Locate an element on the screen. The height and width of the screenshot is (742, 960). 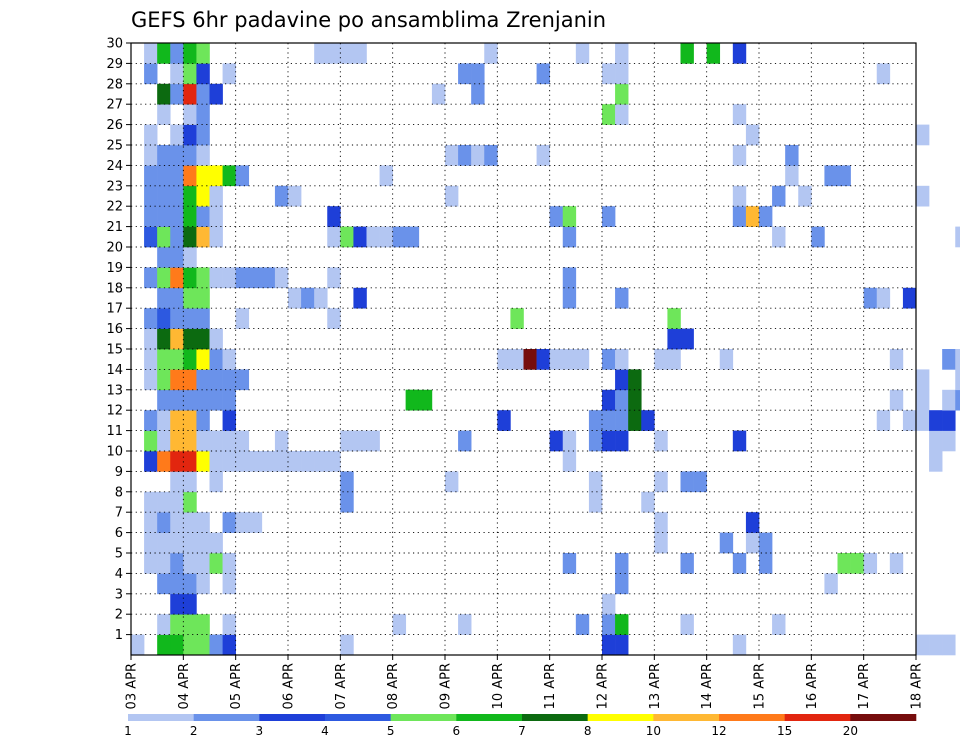
y-tick-label: 28 is located at coordinates (114, 84).